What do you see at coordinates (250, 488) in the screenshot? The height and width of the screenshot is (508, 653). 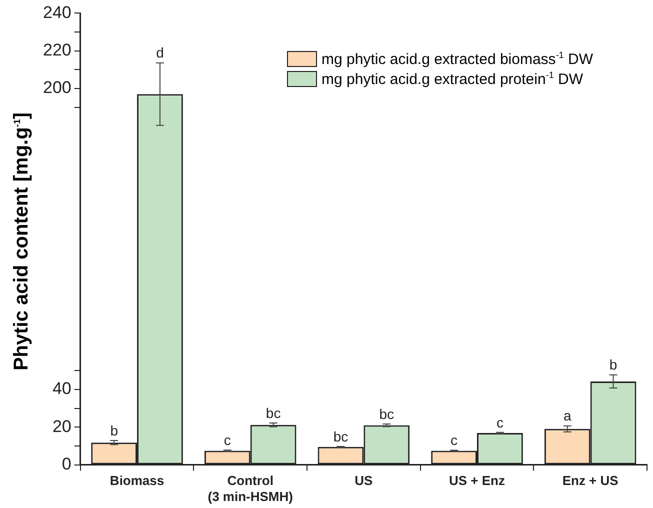 I see `x-tick-label: Control (3 min-HSMH)` at bounding box center [250, 488].